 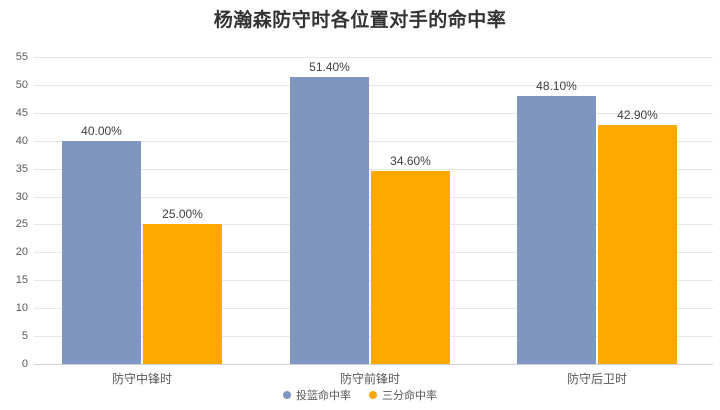 What do you see at coordinates (323, 396) in the screenshot?
I see `legend-label: 投篮命中率` at bounding box center [323, 396].